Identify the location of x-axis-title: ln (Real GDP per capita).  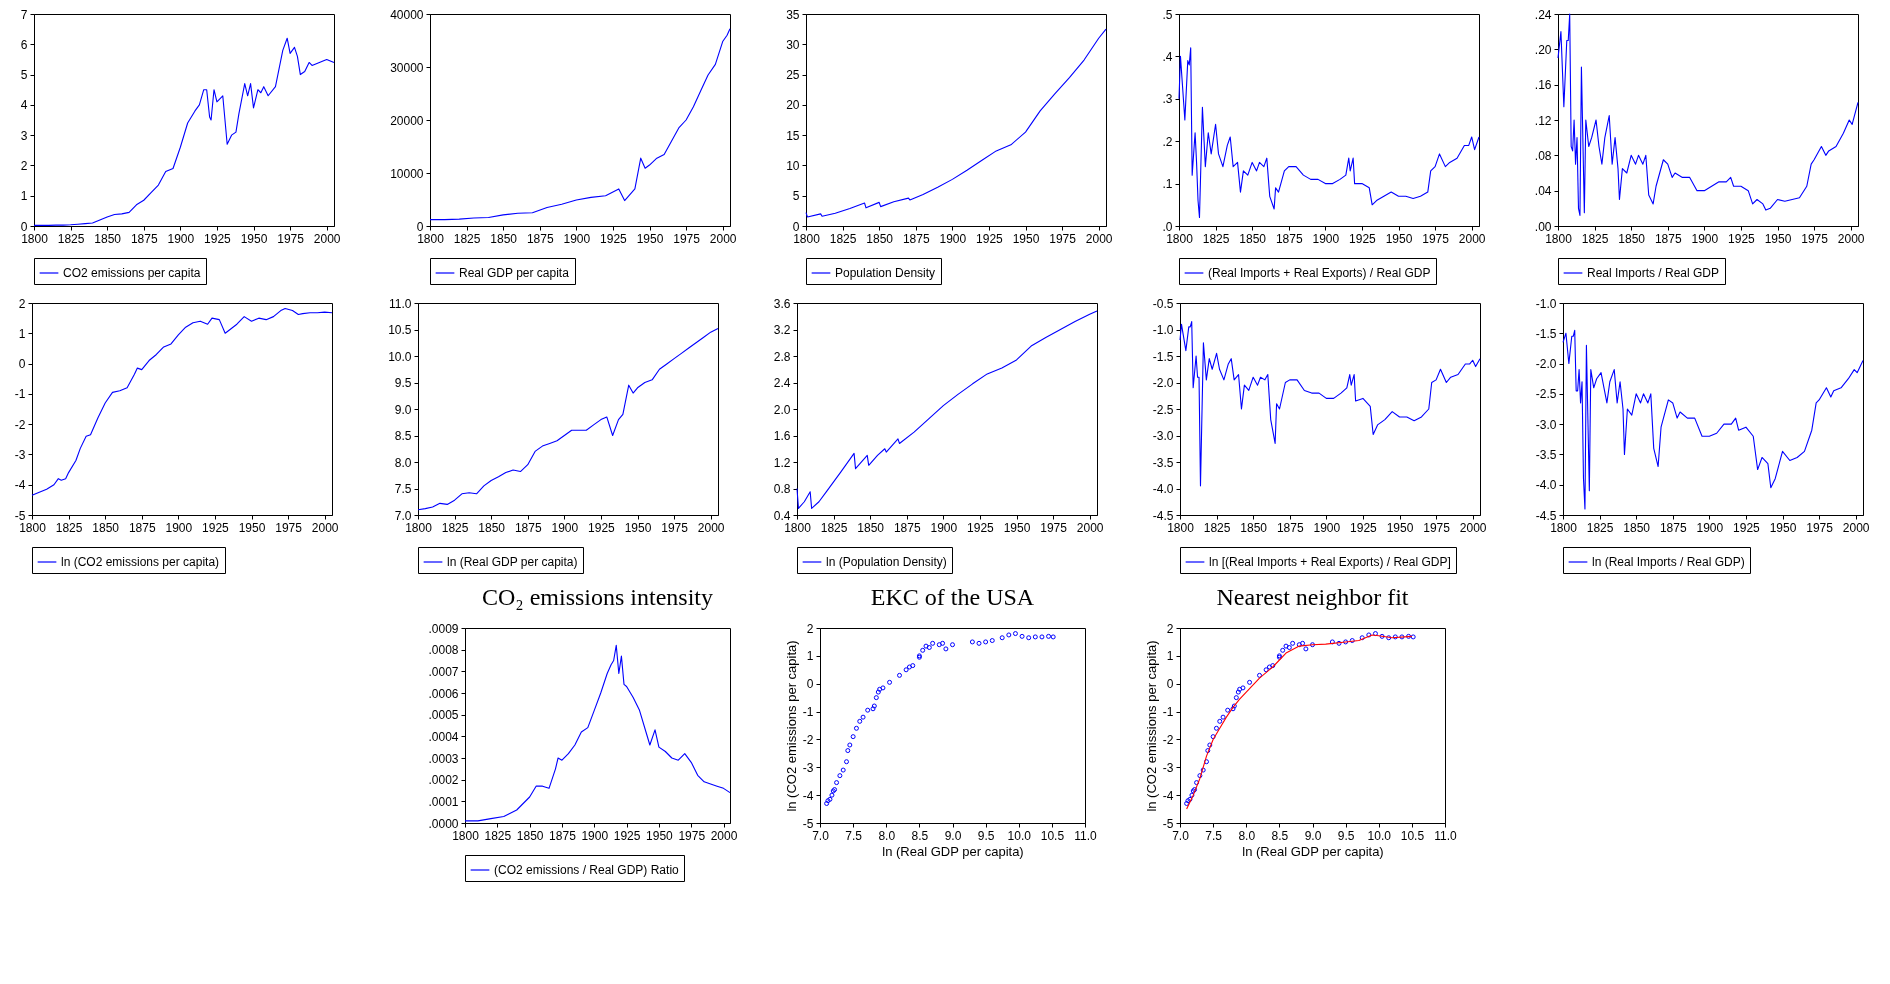
(1313, 851).